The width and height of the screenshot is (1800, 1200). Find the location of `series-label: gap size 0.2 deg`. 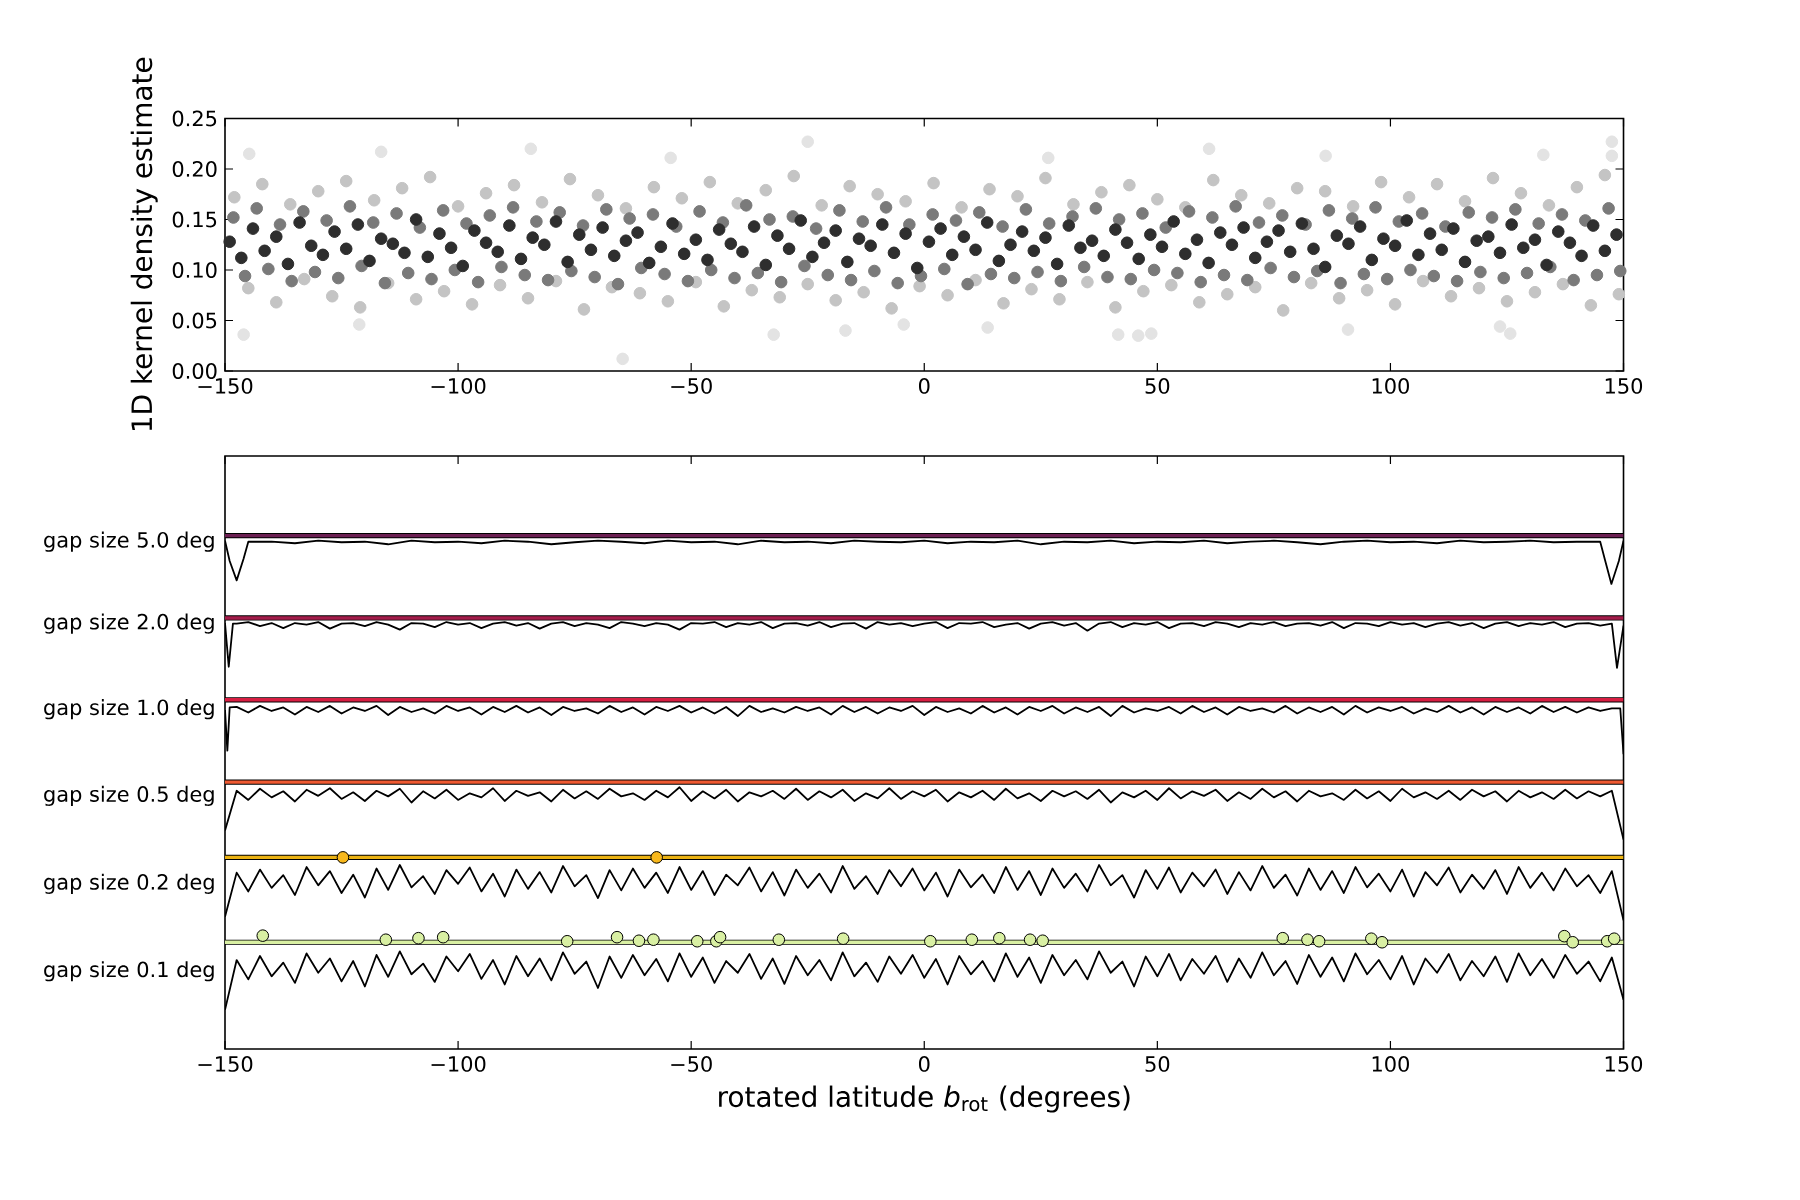

series-label: gap size 0.2 deg is located at coordinates (129, 883).